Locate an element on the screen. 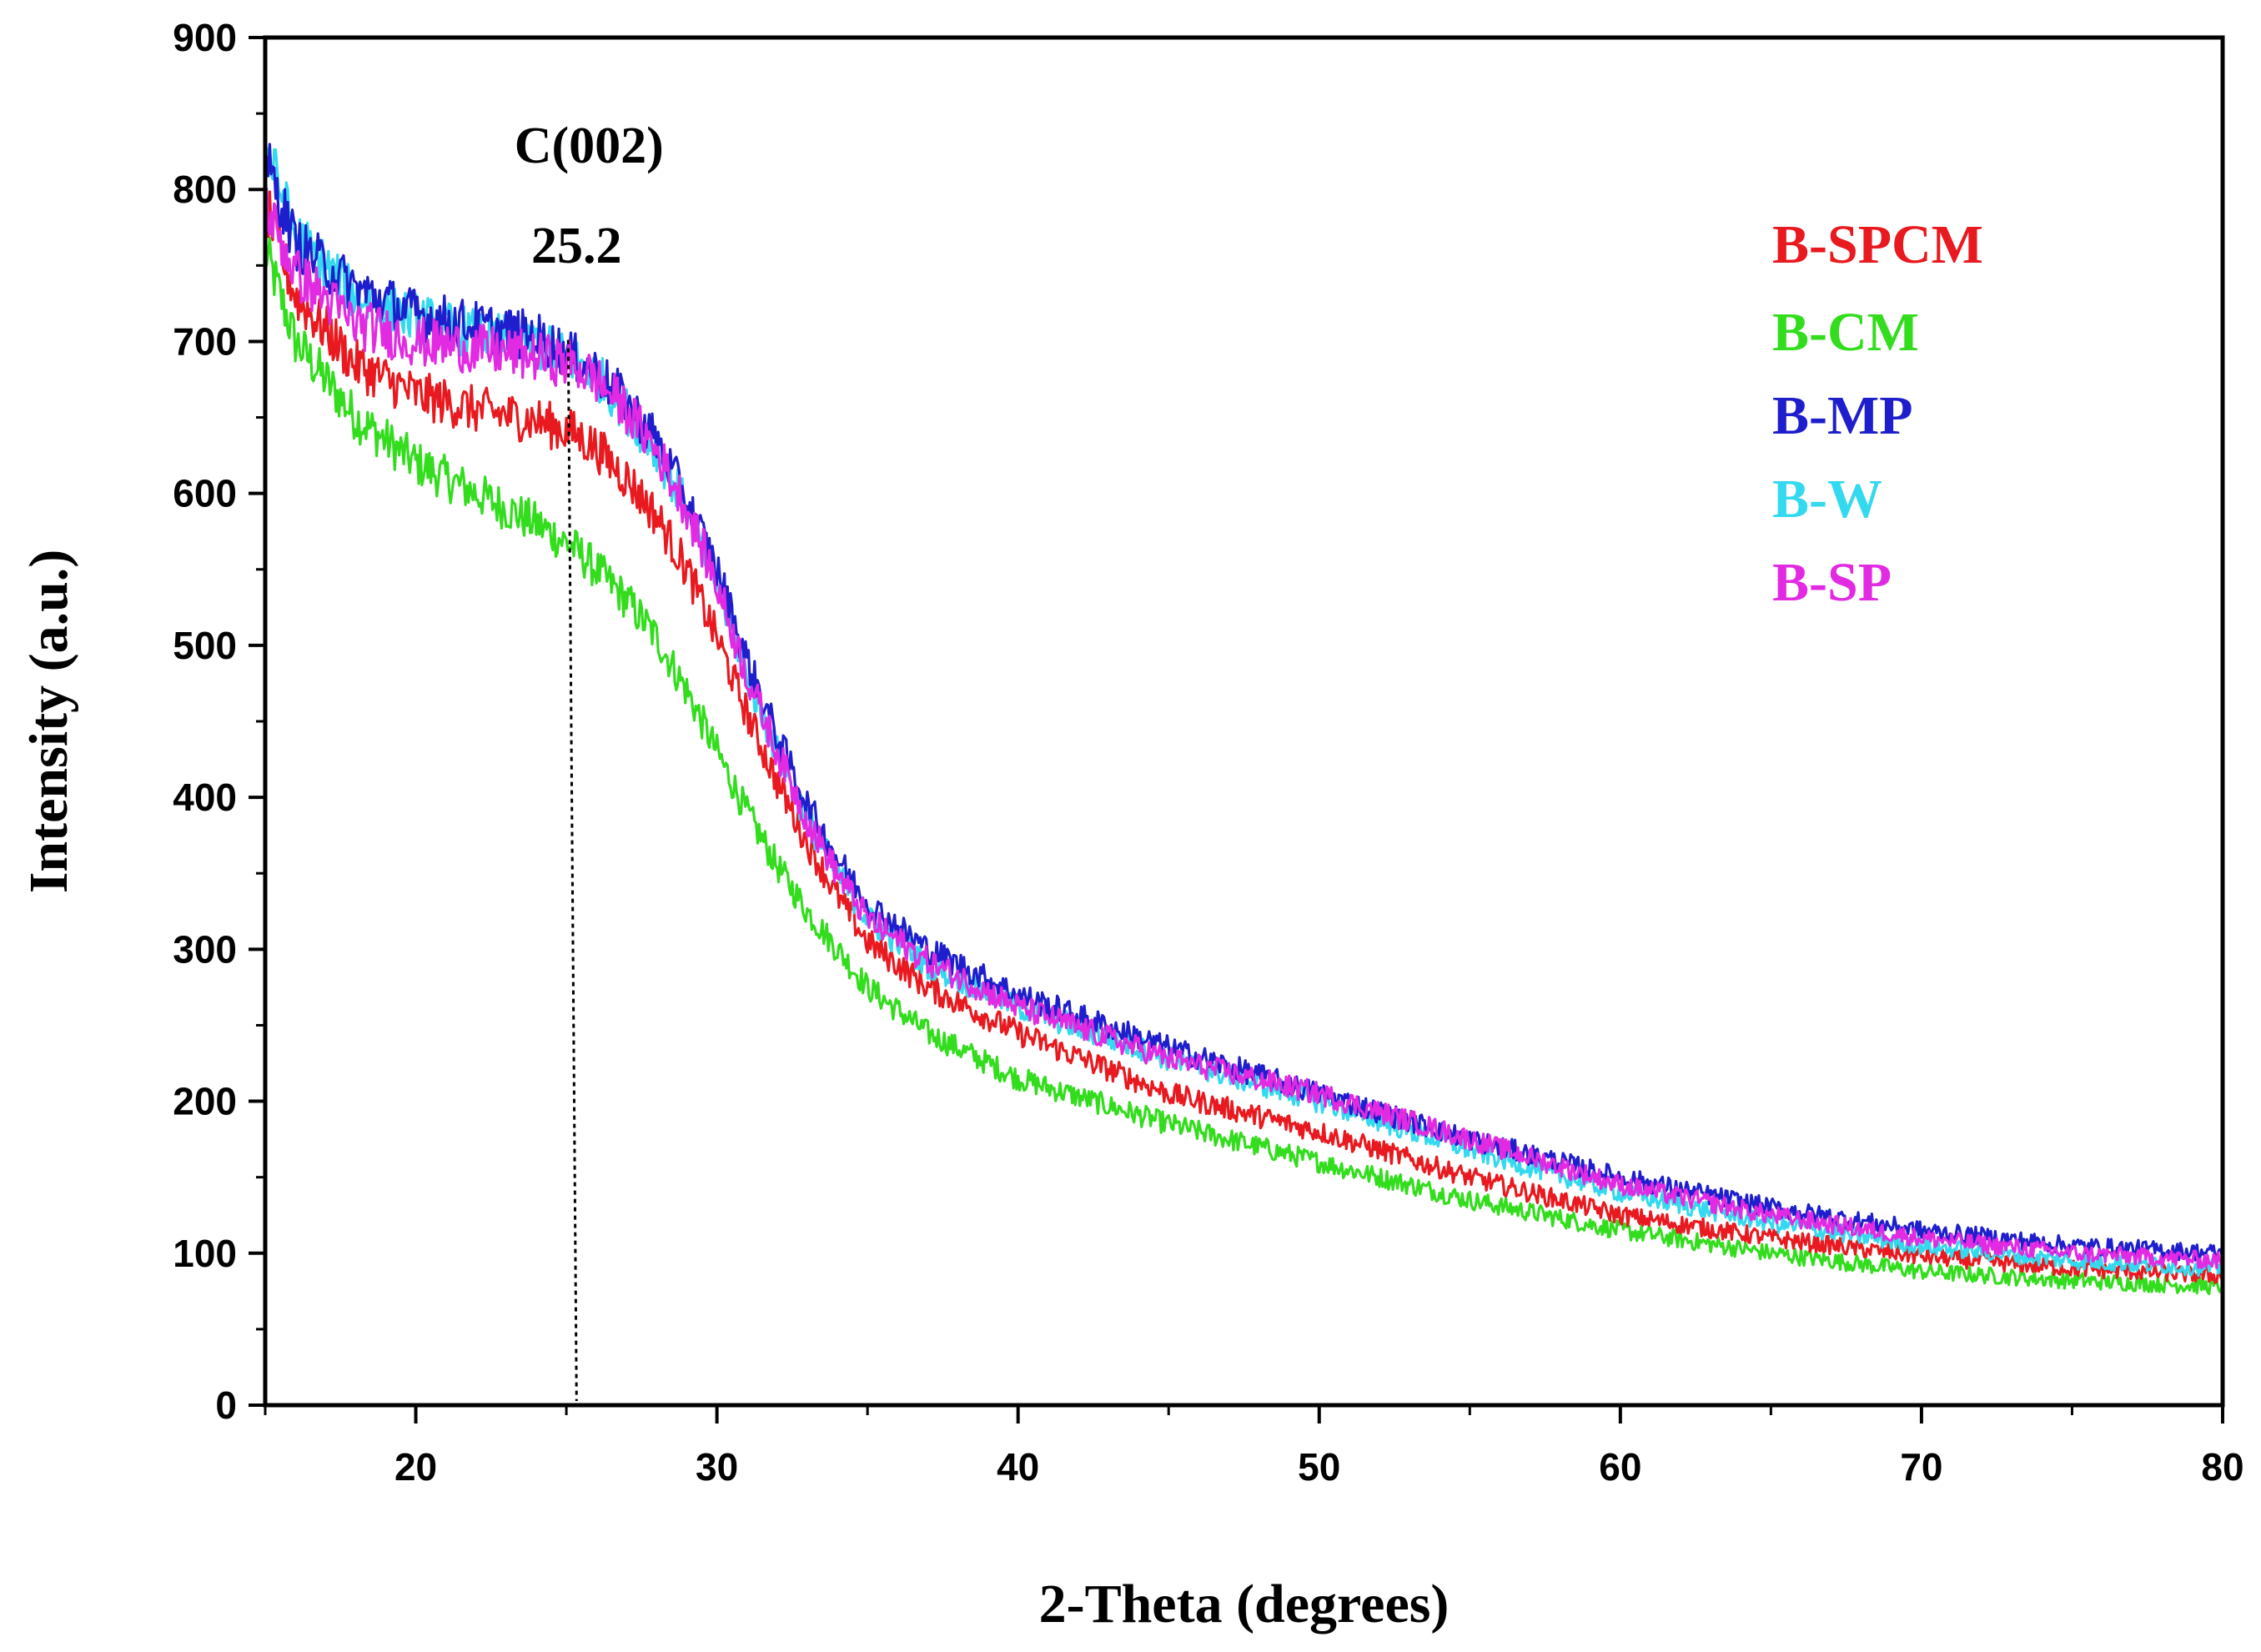 The width and height of the screenshot is (2261, 1652). peak-marker-line is located at coordinates (572, 870).